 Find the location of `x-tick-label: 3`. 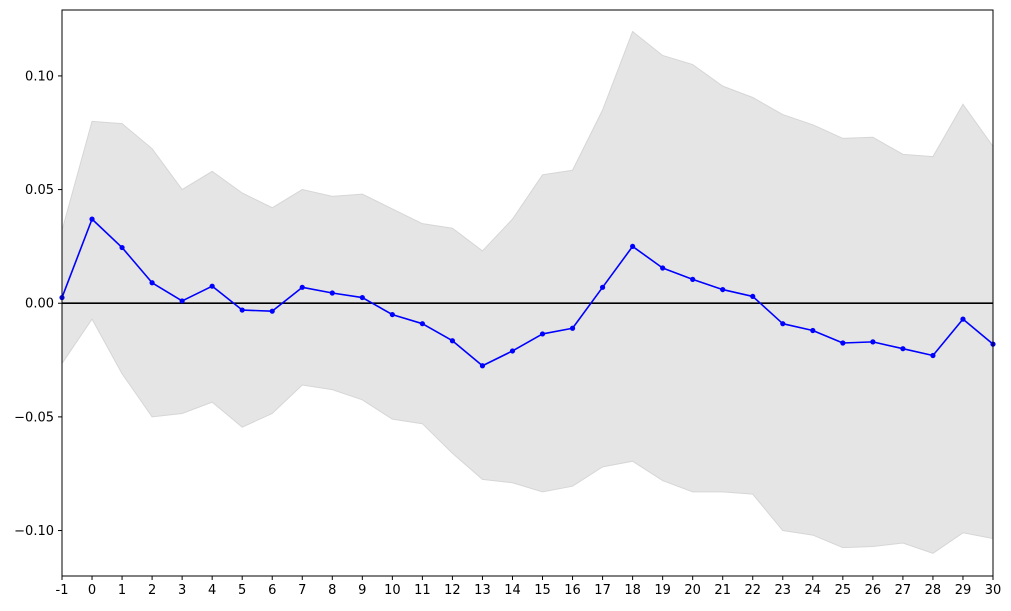

x-tick-label: 3 is located at coordinates (182, 590).